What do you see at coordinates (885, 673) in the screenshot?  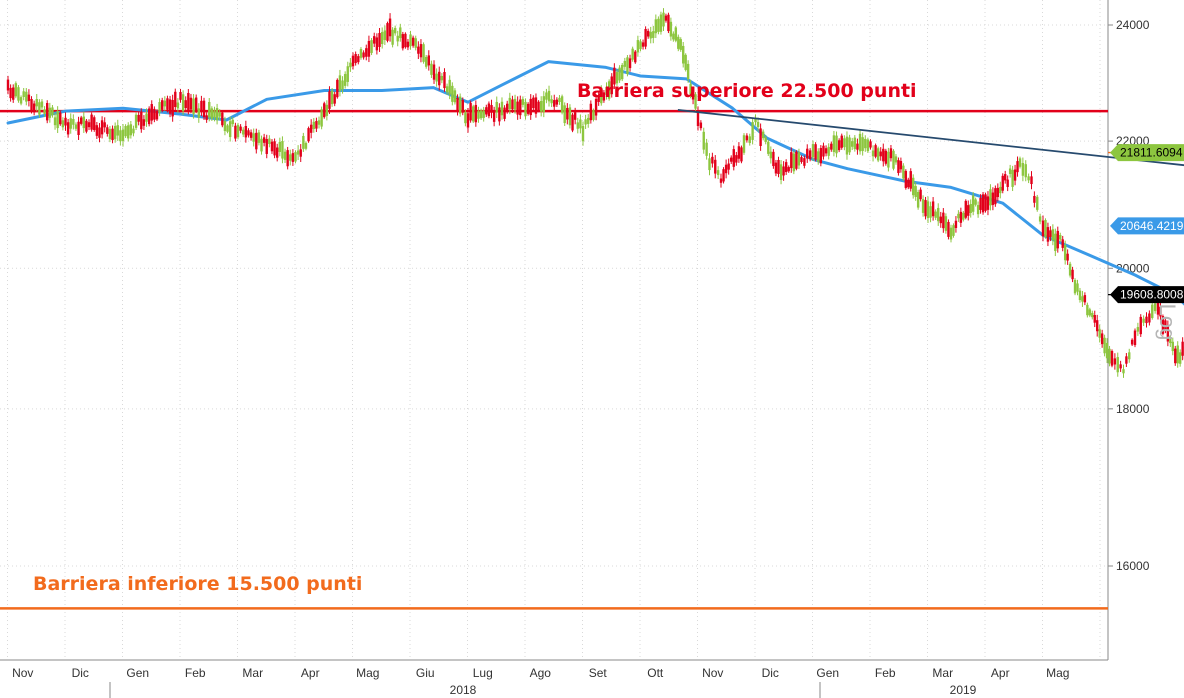 I see `x-tick-label: Feb` at bounding box center [885, 673].